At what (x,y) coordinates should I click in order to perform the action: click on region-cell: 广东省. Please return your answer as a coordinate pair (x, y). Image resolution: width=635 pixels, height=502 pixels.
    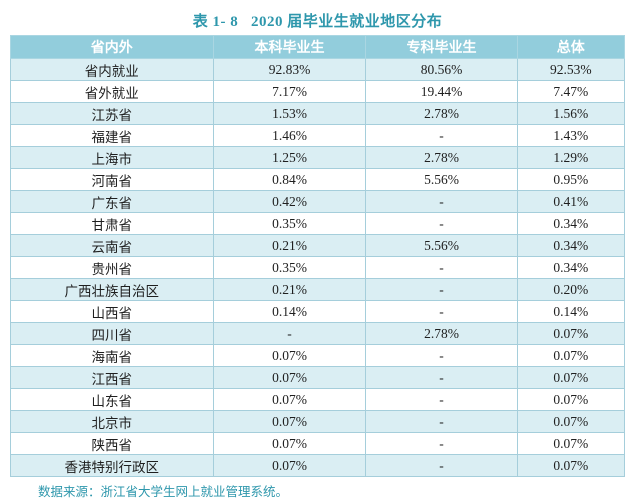
    Looking at the image, I should click on (112, 201).